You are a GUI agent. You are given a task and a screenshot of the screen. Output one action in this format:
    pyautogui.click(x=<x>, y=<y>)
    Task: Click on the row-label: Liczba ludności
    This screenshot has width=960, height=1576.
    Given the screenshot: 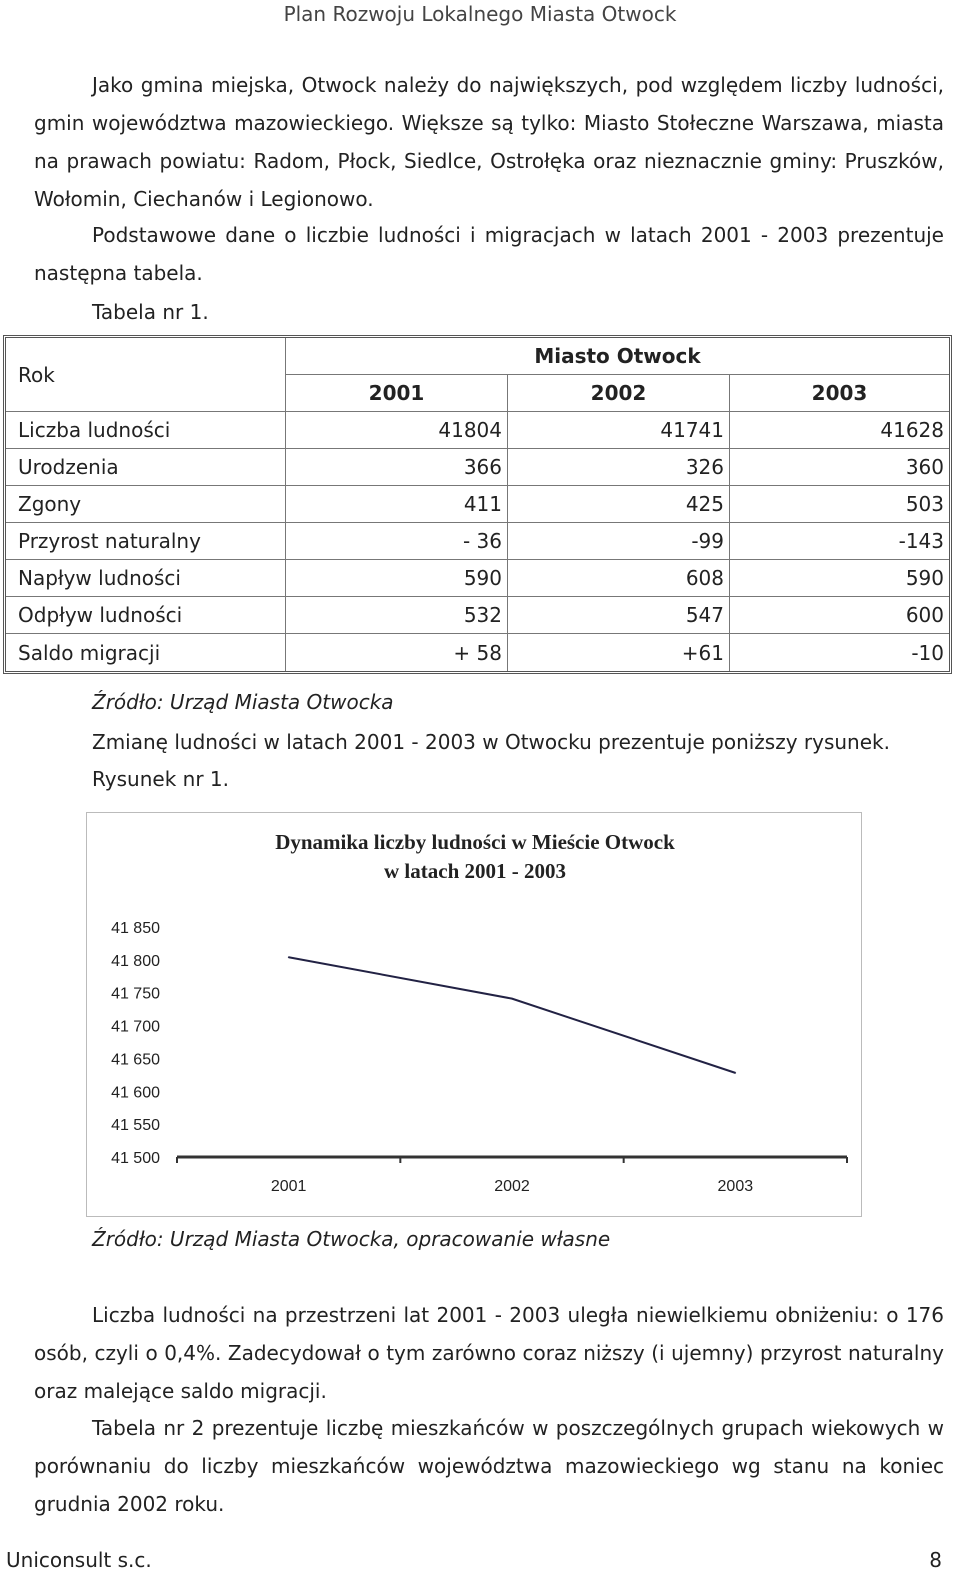 What is the action you would take?
    pyautogui.click(x=146, y=430)
    